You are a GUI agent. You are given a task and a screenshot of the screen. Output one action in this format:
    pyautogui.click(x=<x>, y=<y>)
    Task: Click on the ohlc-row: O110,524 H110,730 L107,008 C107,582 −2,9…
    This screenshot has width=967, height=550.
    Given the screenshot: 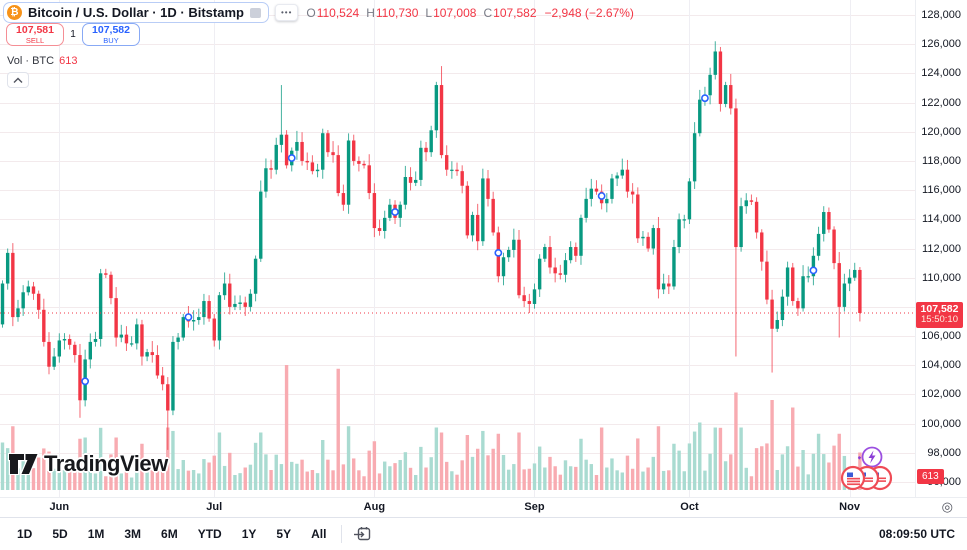 What is the action you would take?
    pyautogui.click(x=470, y=13)
    